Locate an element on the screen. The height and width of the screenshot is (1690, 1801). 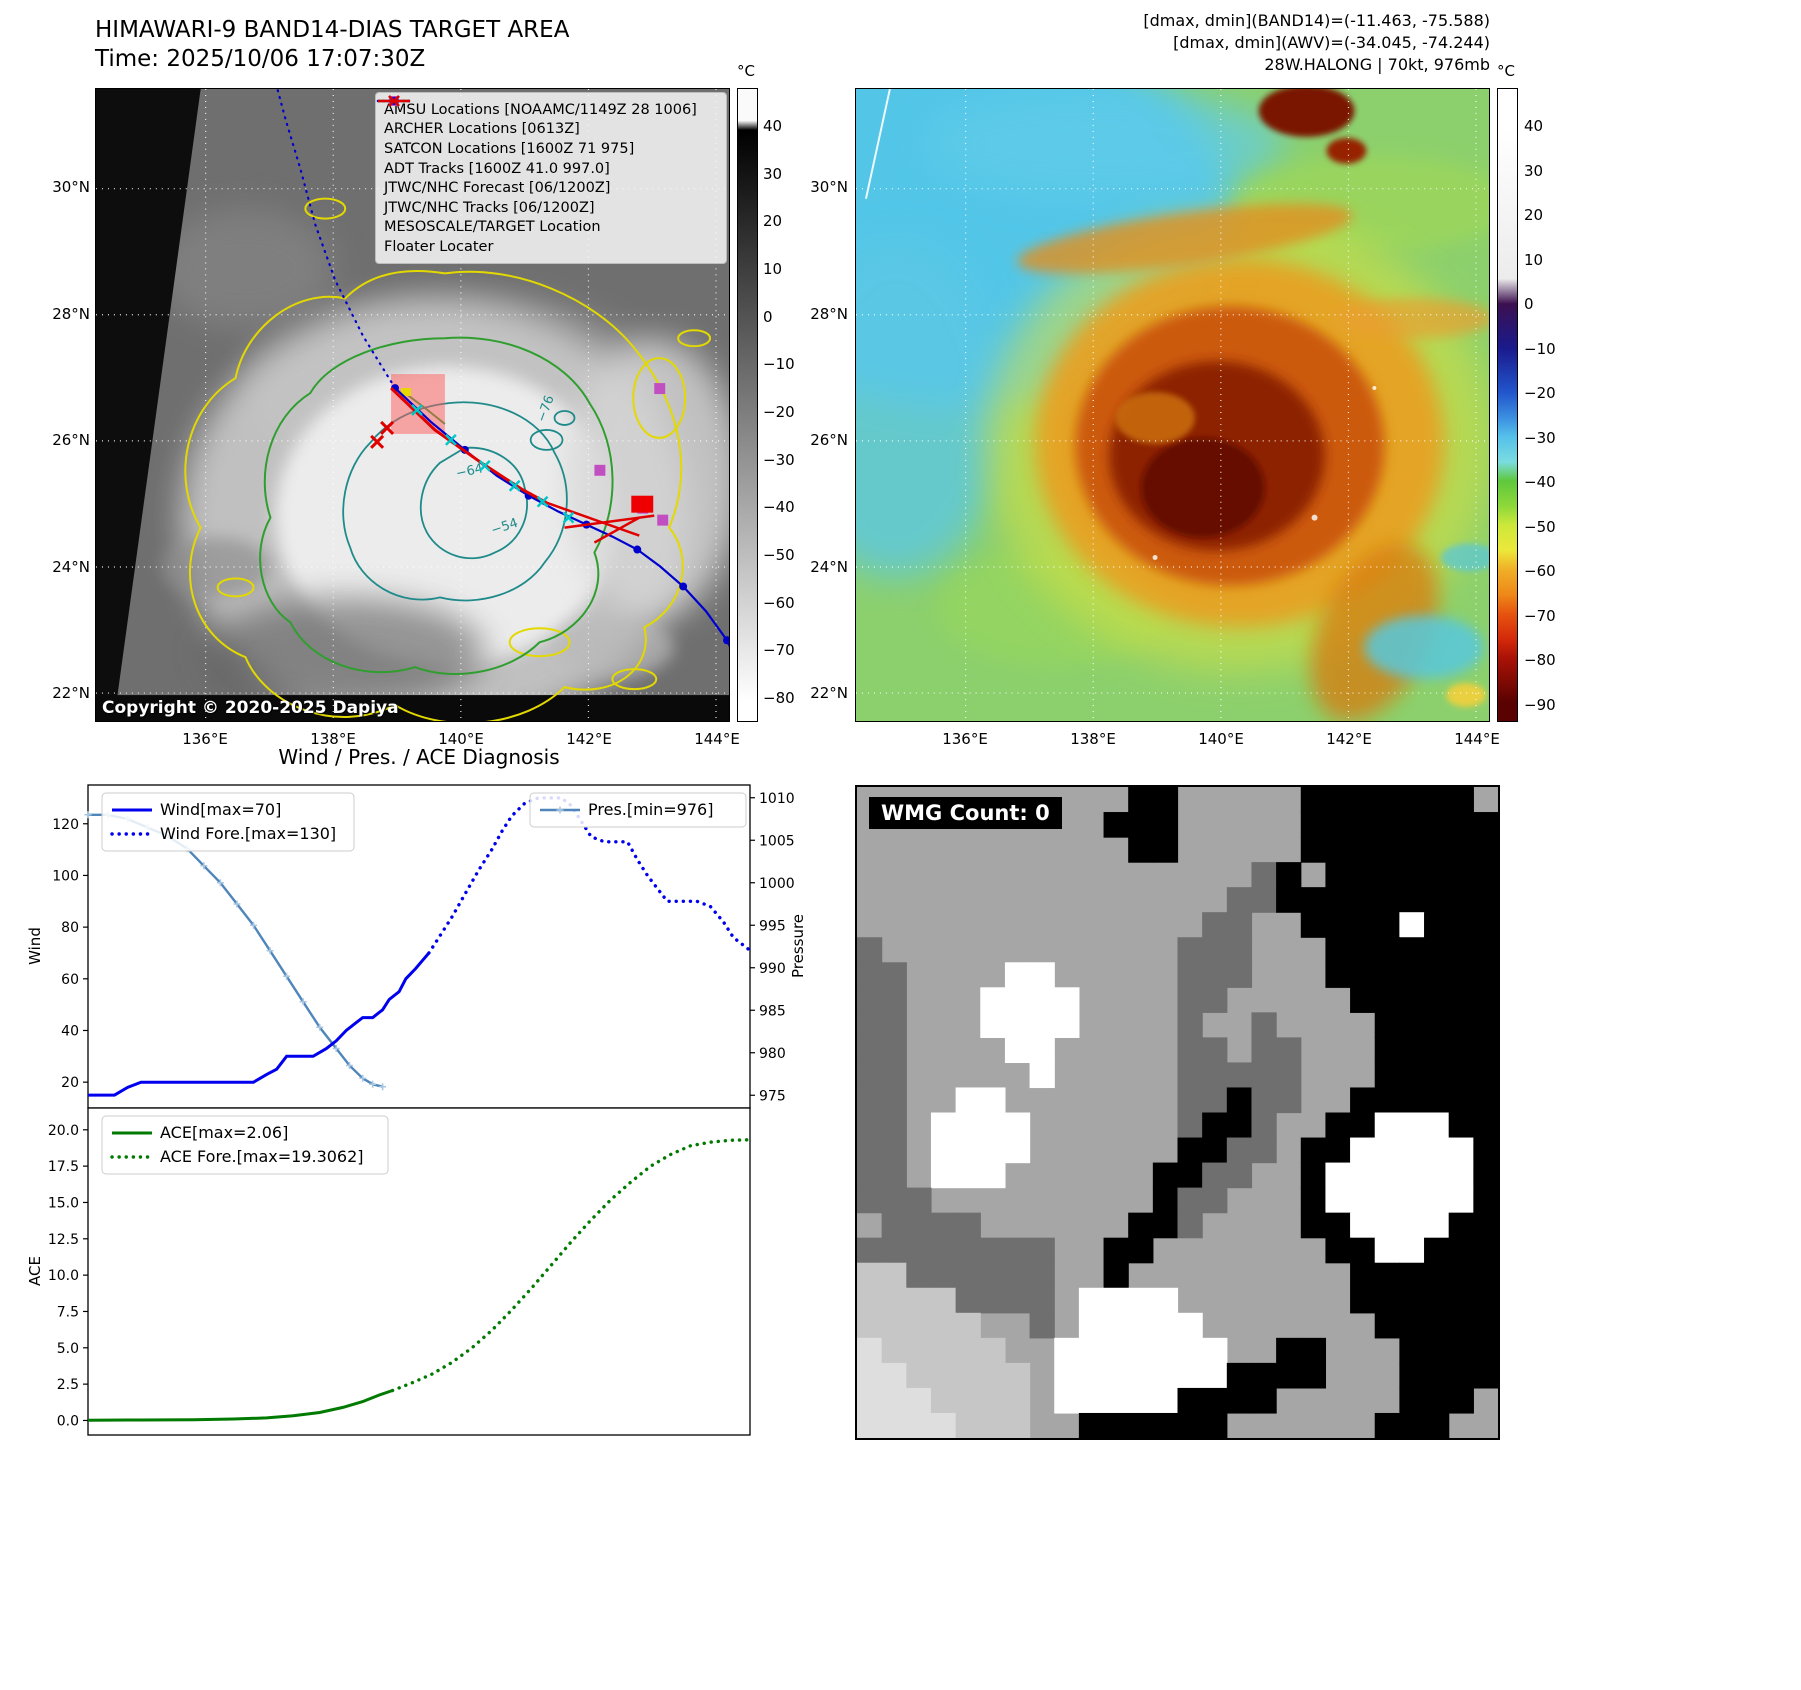
pressure-tick-label: 990 is located at coordinates (772, 969).